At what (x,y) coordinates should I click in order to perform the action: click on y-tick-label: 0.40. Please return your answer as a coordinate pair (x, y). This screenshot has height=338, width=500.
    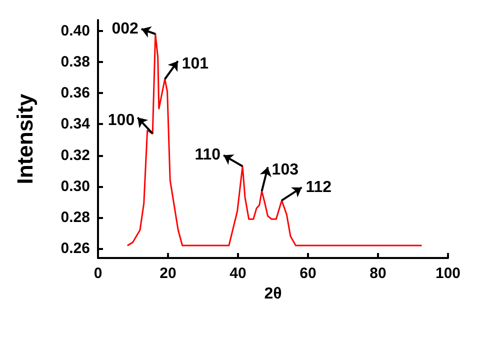
    Looking at the image, I should click on (75, 31).